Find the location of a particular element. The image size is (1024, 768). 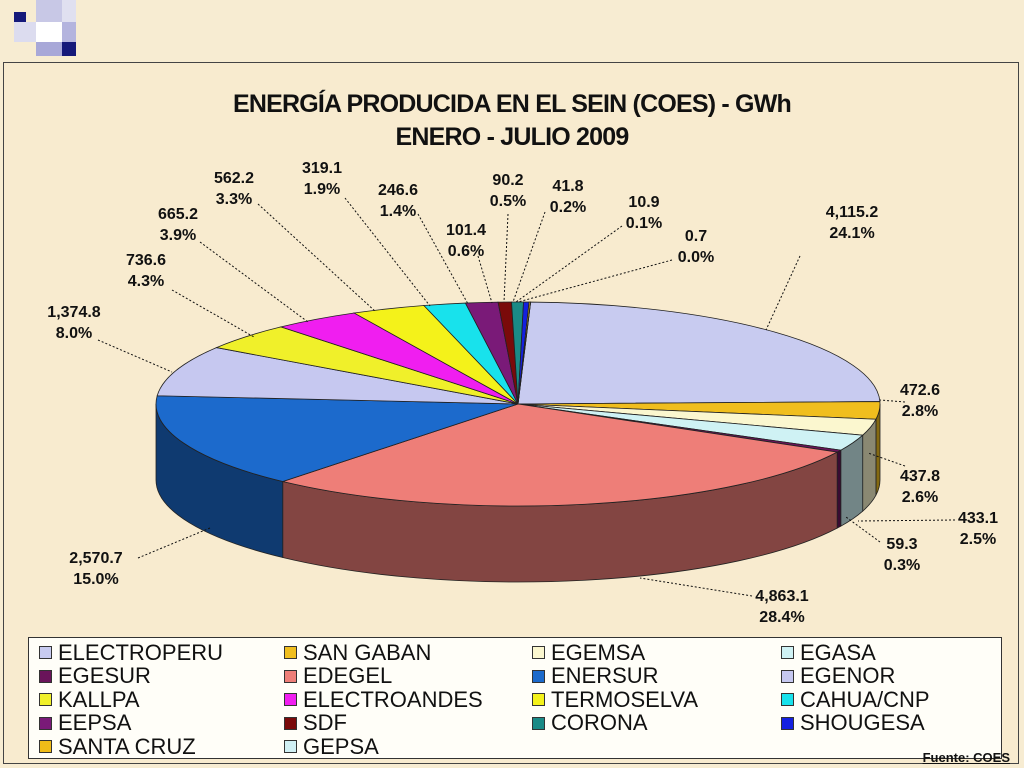

legend-item: EGESUR is located at coordinates (95, 675).